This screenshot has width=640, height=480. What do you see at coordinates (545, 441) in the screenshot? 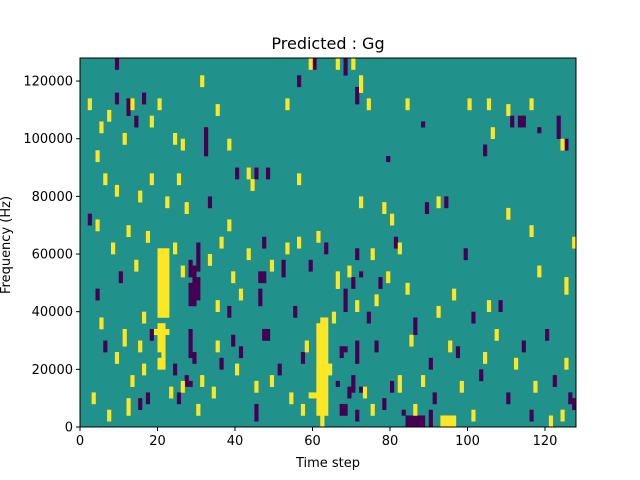
I see `x-tick-label: 120` at bounding box center [545, 441].